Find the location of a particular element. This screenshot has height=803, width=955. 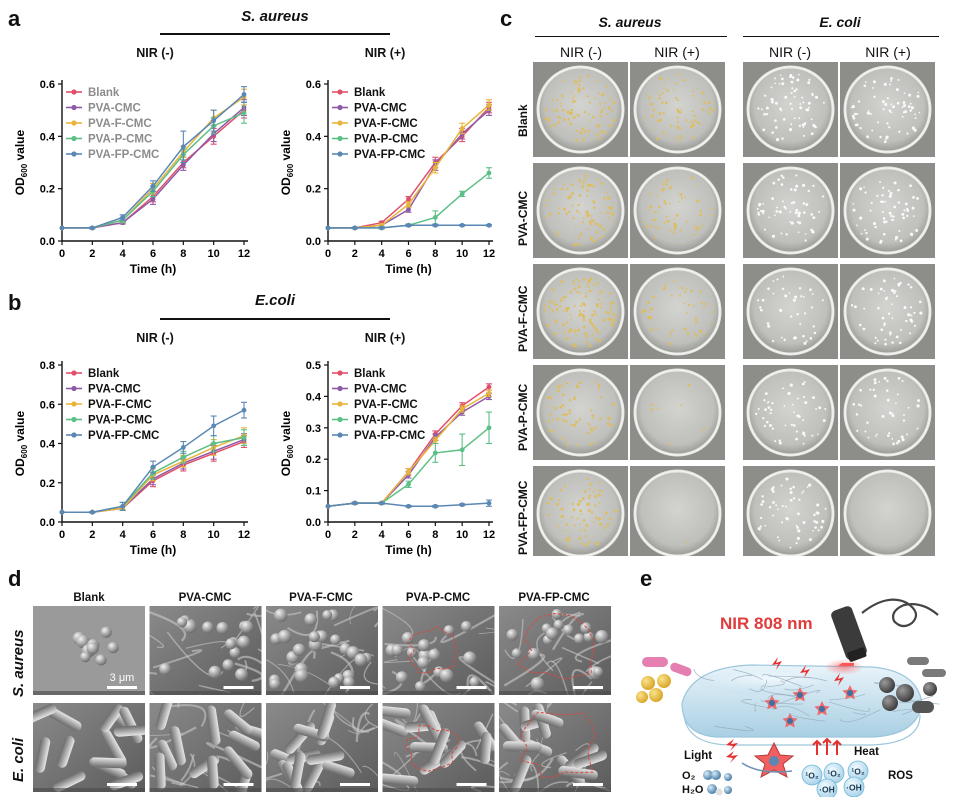

sem-micrograph-grid: 3 μm is located at coordinates (322, 699).